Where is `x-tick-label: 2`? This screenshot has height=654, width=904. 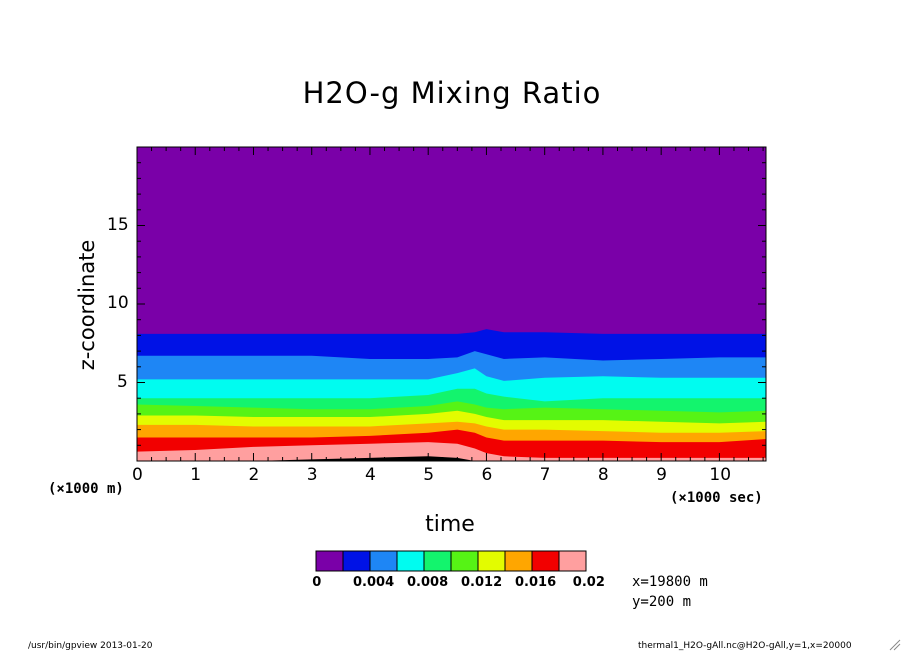 x-tick-label: 2 is located at coordinates (254, 475).